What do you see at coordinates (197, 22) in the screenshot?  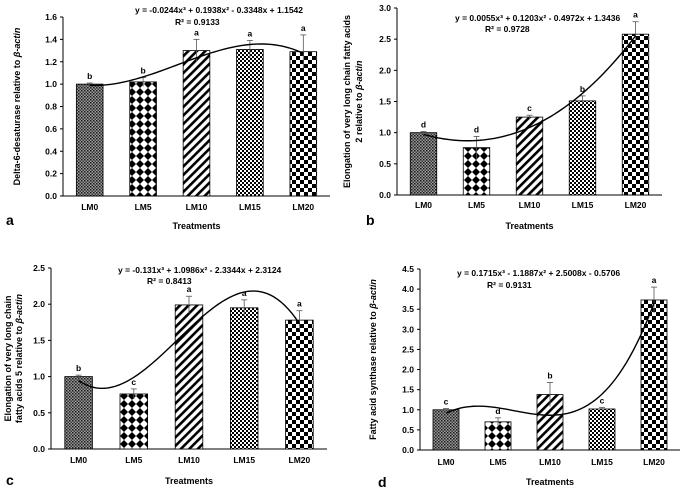 I see `r-squared: R² = 0.9133` at bounding box center [197, 22].